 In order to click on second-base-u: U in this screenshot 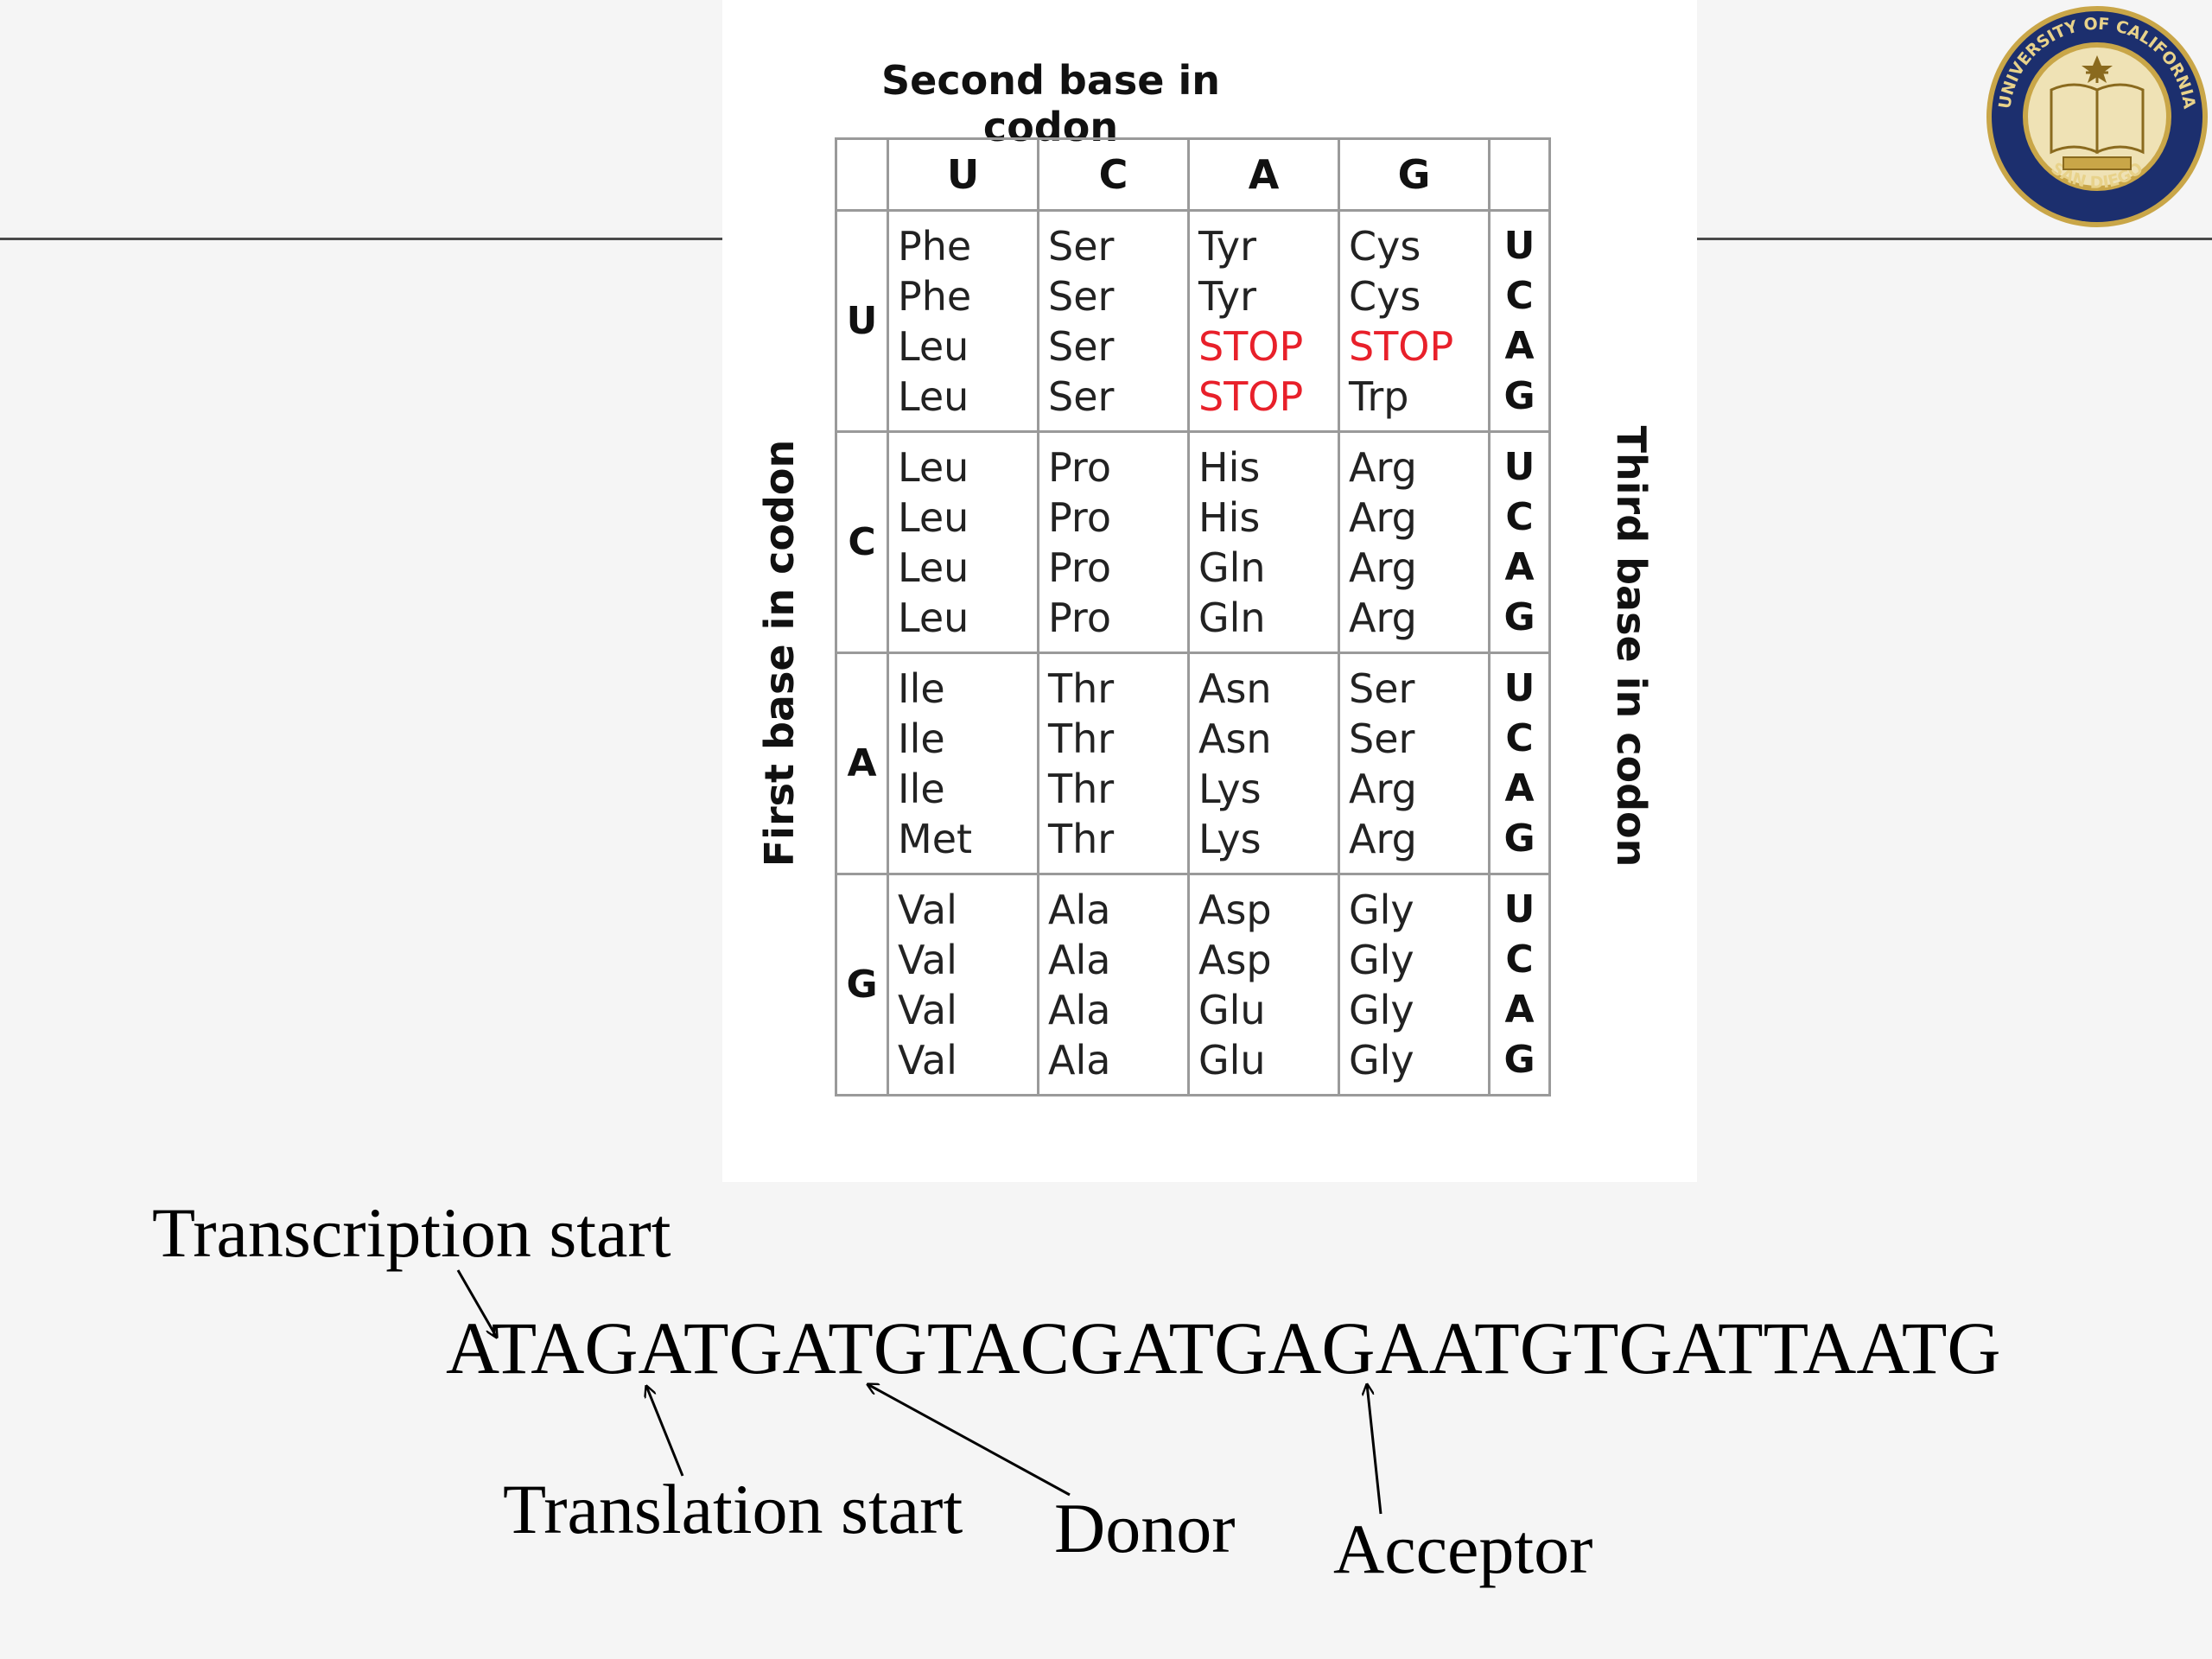, I will do `click(963, 174)`.